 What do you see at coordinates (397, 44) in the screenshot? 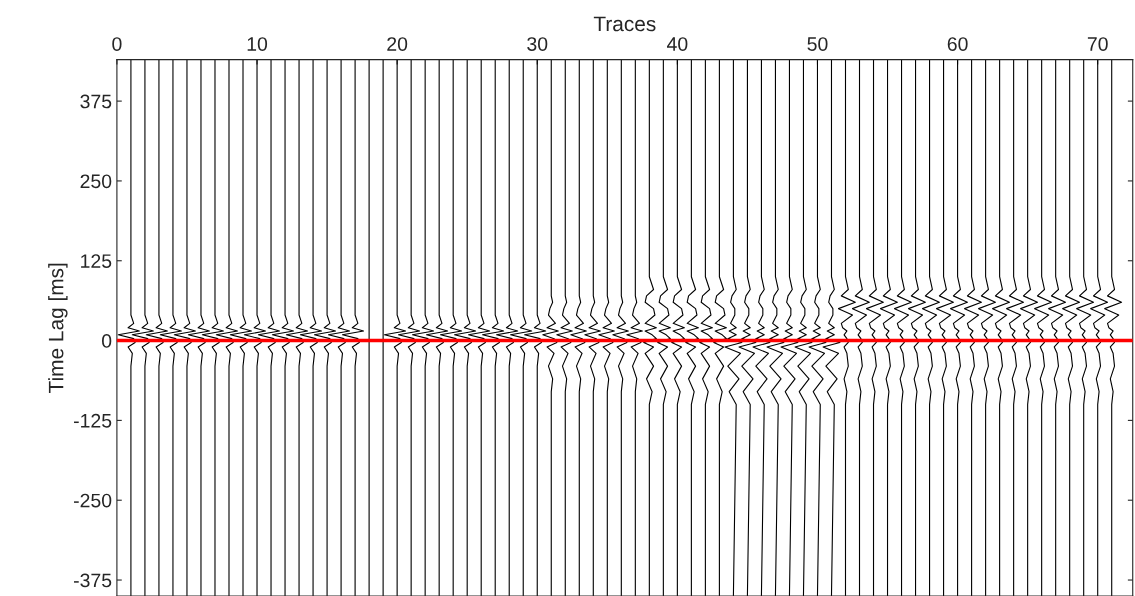
I see `x-tick-label: 20` at bounding box center [397, 44].